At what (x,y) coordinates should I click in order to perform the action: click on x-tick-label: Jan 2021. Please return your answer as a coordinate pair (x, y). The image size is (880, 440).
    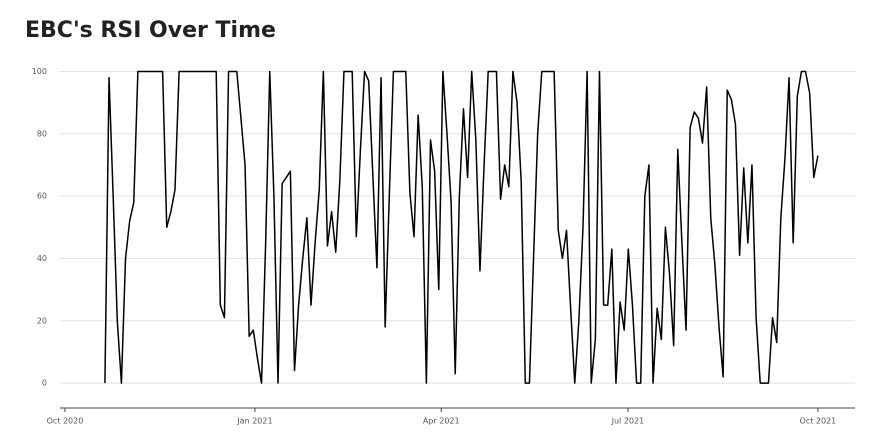
    Looking at the image, I should click on (254, 421).